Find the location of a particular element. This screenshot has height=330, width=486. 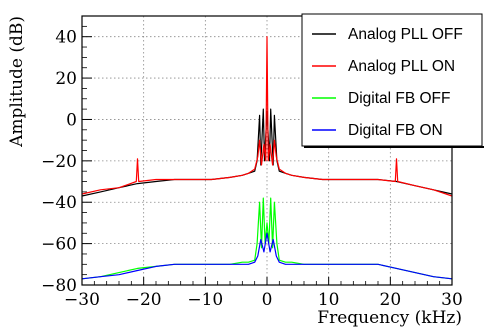

legend-label-analog-pll-on: Analog PLL ON is located at coordinates (401, 66).